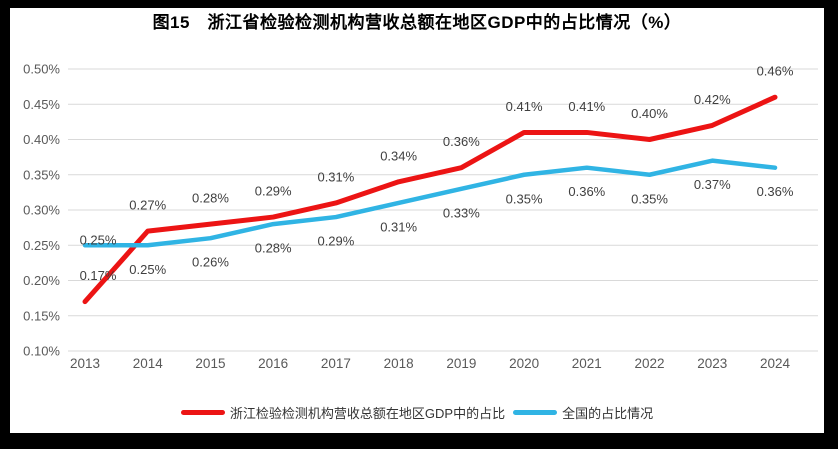 Image resolution: width=838 pixels, height=449 pixels. Describe the element at coordinates (148, 363) in the screenshot. I see `x-axis-tick-label: 2014` at that location.